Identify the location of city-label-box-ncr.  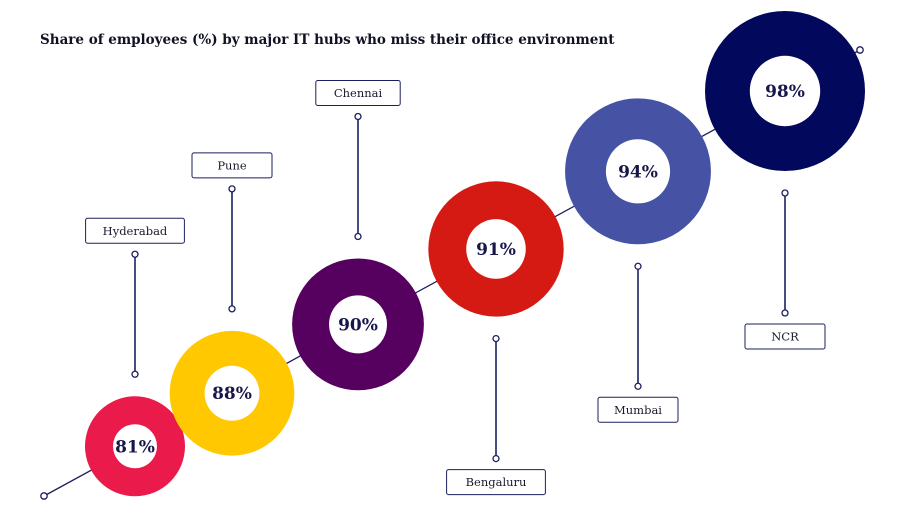
(785, 336).